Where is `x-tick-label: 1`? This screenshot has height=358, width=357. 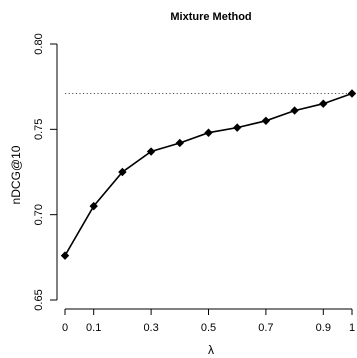
x-tick-label: 1 is located at coordinates (352, 328).